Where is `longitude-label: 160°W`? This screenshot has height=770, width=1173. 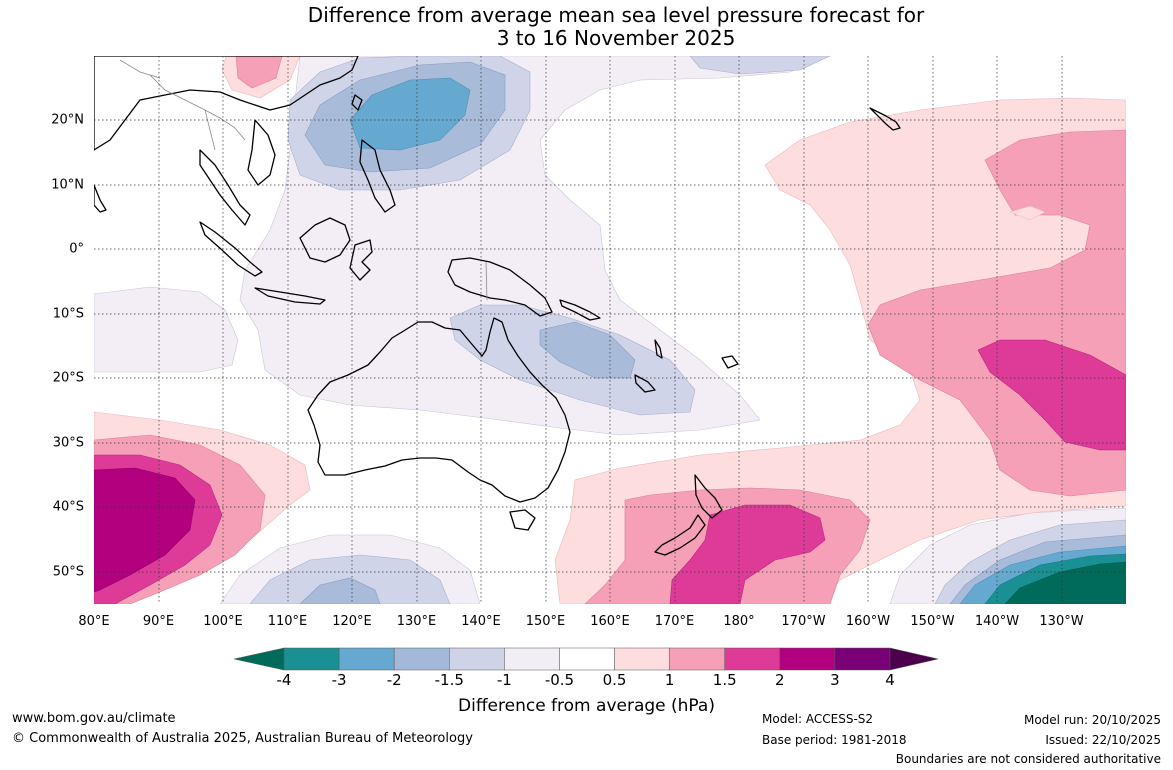
longitude-label: 160°W is located at coordinates (868, 621).